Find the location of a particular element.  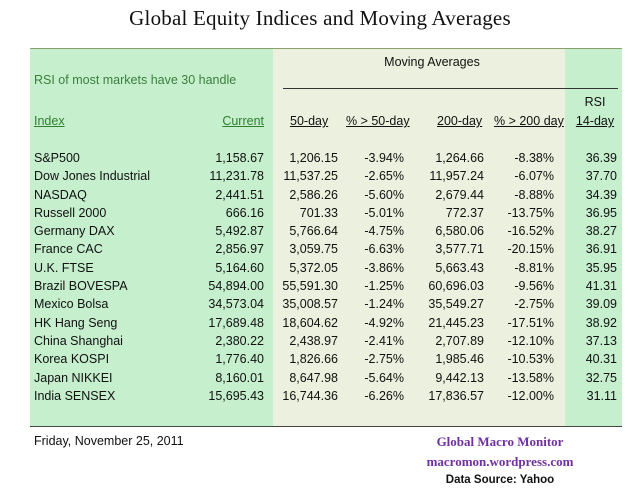

cell-index: Russell 2000 is located at coordinates (70, 212).